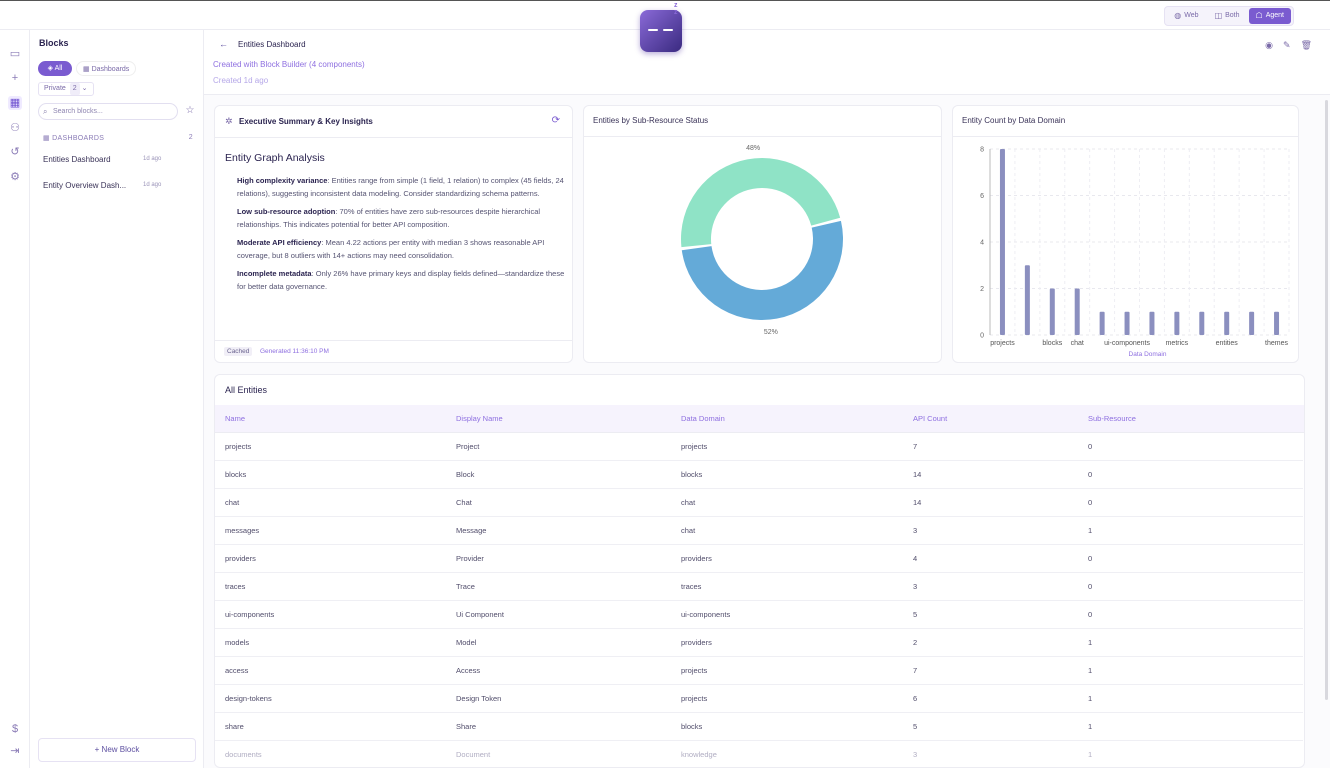 This screenshot has height=768, width=1330. What do you see at coordinates (15, 152) in the screenshot?
I see `history-icon: ↺` at bounding box center [15, 152].